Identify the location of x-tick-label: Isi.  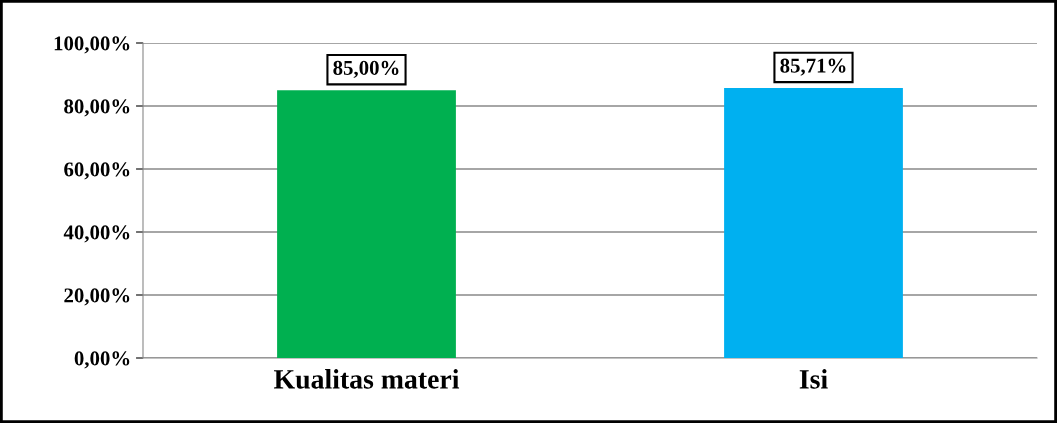
(813, 379).